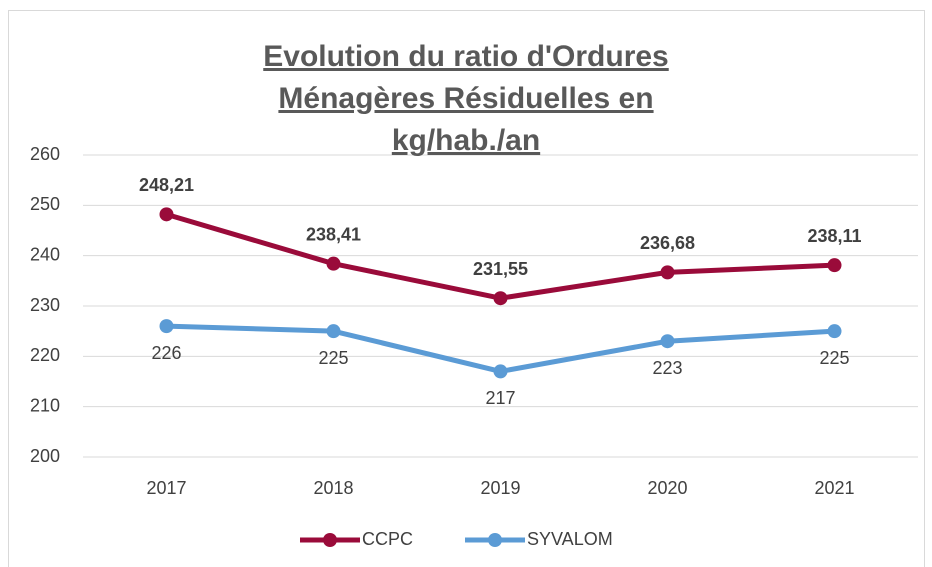 The width and height of the screenshot is (932, 567). Describe the element at coordinates (45, 405) in the screenshot. I see `y-tick-label: 210` at that location.